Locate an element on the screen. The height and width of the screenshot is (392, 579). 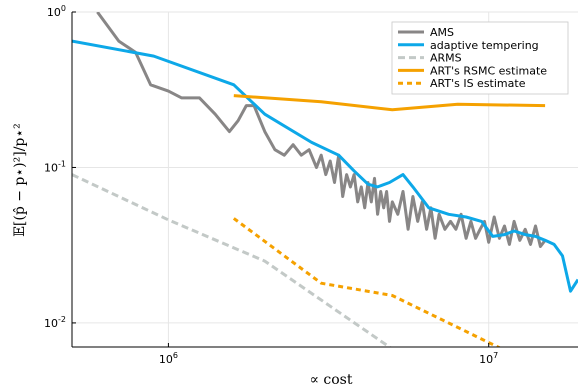
y-axis-title: 𝔼[(p̂ − p⋆)²]/p⋆² is located at coordinates (20, 180).